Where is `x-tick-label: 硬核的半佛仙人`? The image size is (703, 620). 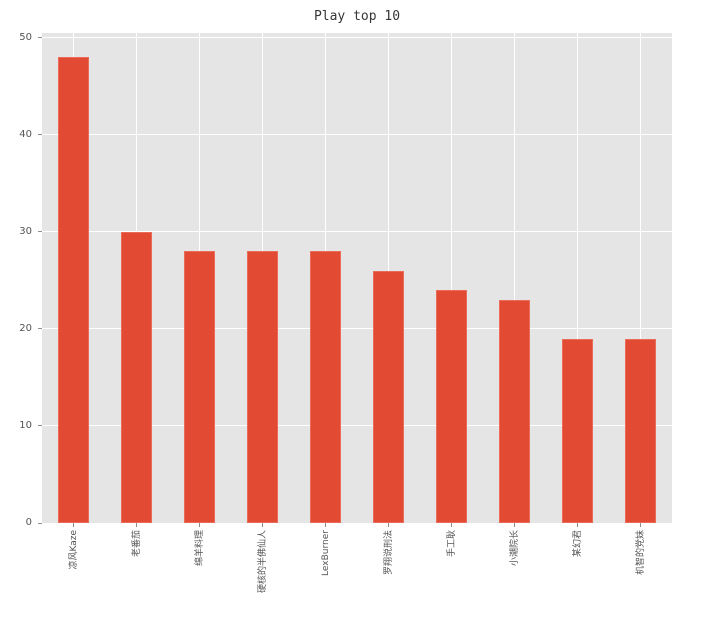
x-tick-label: 硬核的半佛仙人 is located at coordinates (262, 562).